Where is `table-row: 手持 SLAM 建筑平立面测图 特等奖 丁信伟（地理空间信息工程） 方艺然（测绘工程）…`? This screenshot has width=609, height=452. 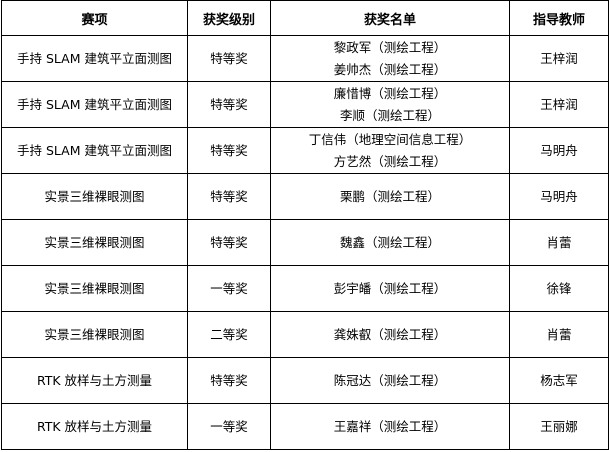
table-row: 手持 SLAM 建筑平立面测图 特等奖 丁信伟（地理空间信息工程） 方艺然（测绘工程）… is located at coordinates (305, 150).